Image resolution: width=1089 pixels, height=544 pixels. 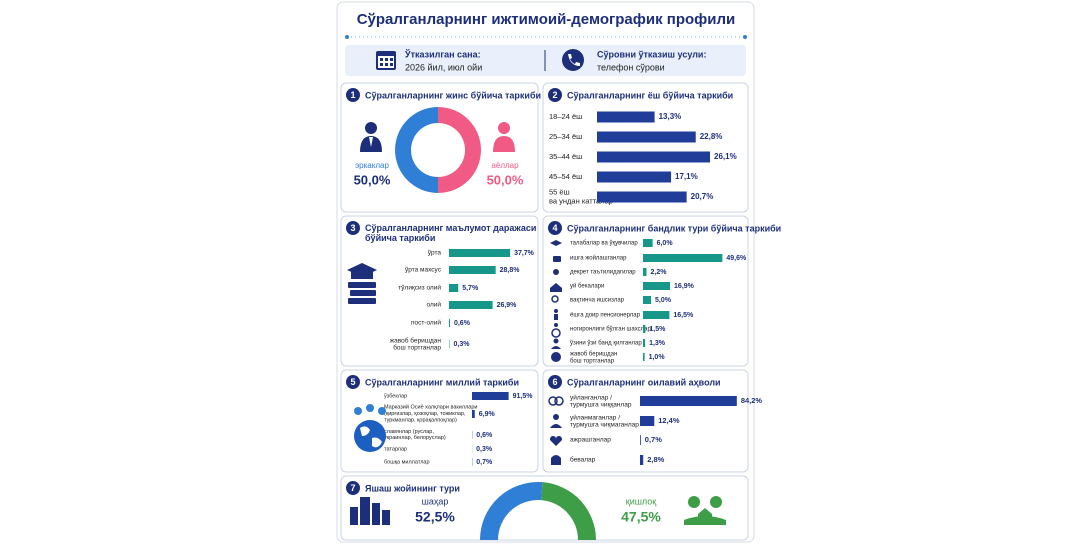 I want to click on category-label: 55 ёш ва ундан катталар, so click(x=581, y=197).